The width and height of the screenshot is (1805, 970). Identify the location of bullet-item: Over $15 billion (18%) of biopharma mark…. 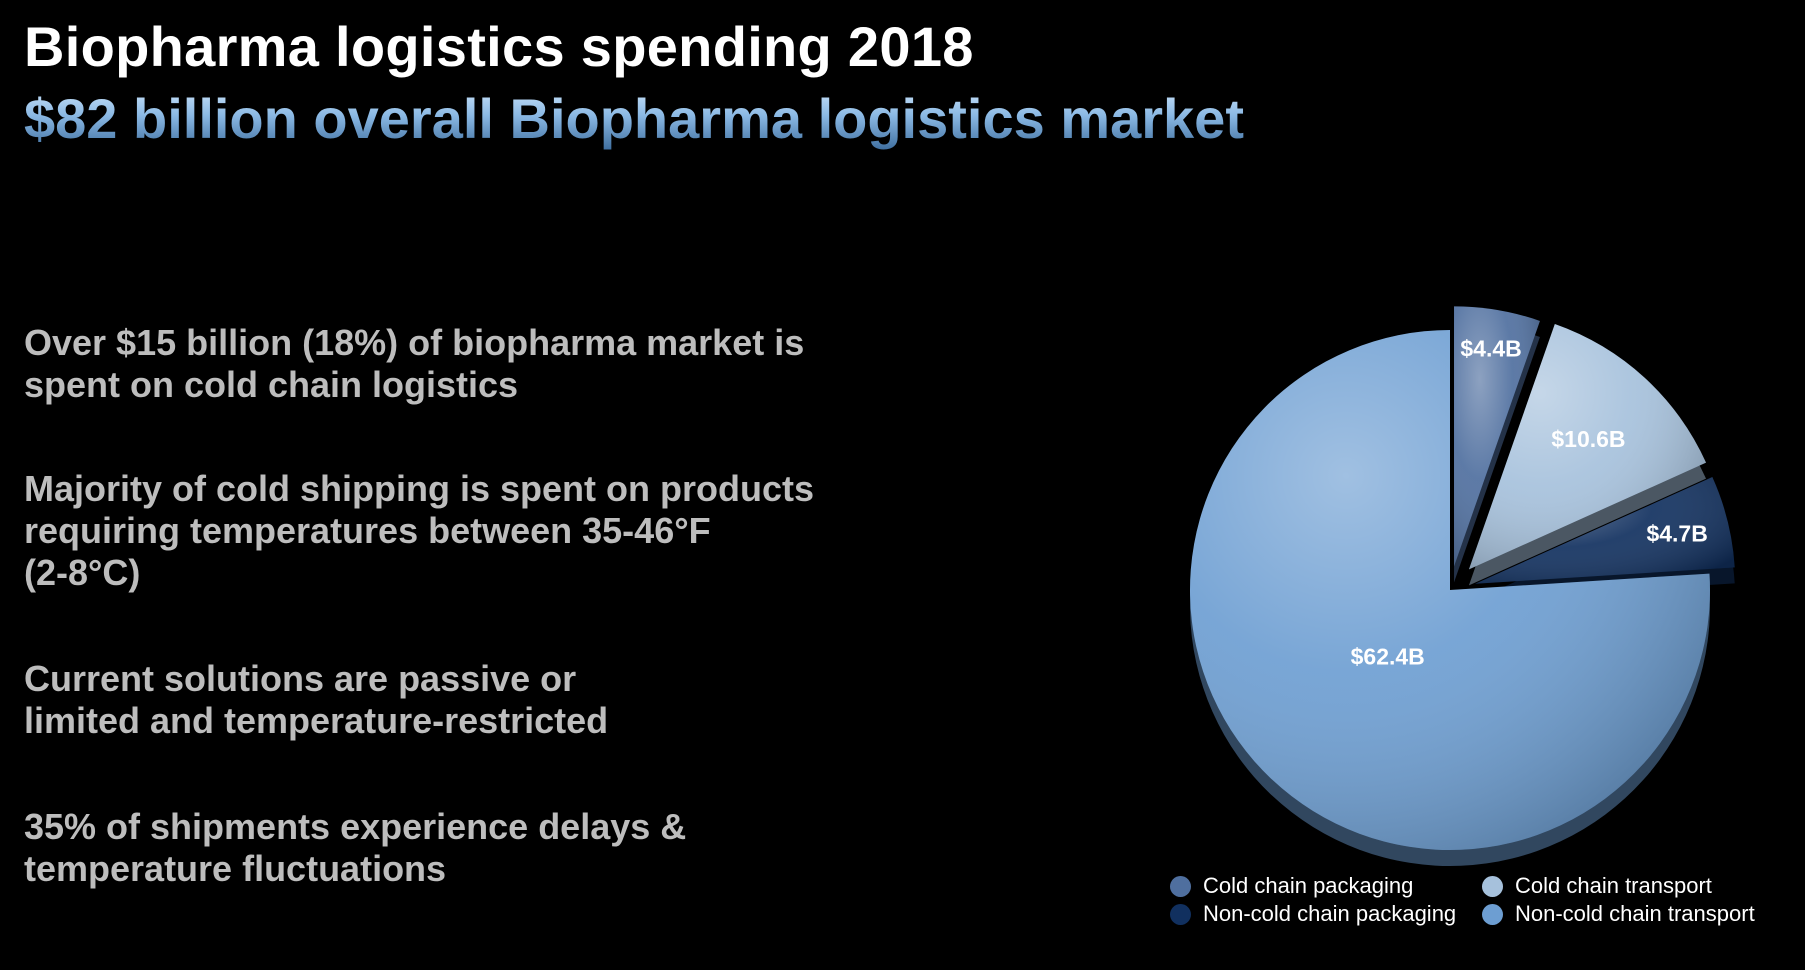
(454, 364).